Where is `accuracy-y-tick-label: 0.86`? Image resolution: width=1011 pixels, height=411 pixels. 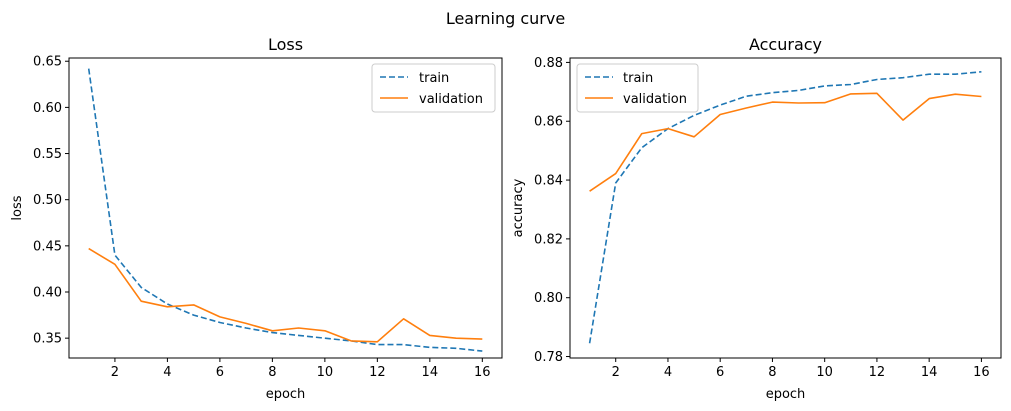
accuracy-y-tick-label: 0.86 is located at coordinates (548, 122).